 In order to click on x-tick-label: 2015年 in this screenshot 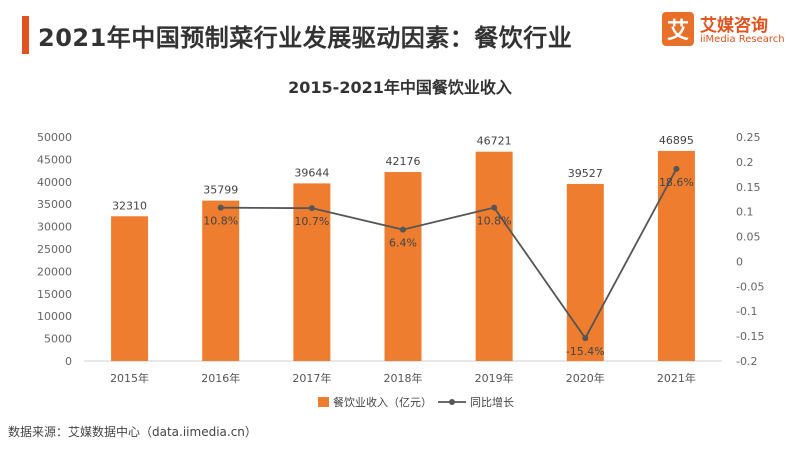, I will do `click(129, 378)`.